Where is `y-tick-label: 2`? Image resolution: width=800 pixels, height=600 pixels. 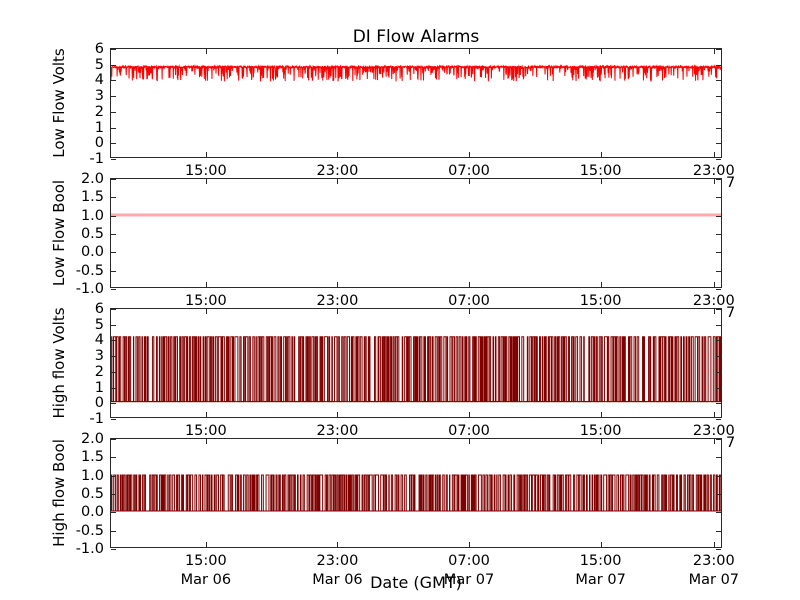 y-tick-label: 2 is located at coordinates (99, 371).